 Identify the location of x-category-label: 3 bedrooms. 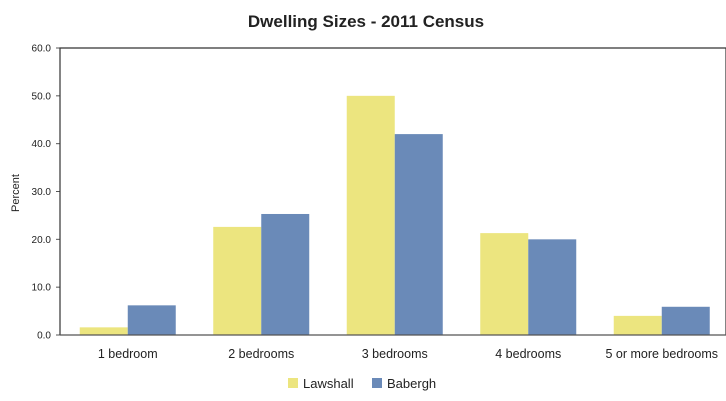
(395, 354).